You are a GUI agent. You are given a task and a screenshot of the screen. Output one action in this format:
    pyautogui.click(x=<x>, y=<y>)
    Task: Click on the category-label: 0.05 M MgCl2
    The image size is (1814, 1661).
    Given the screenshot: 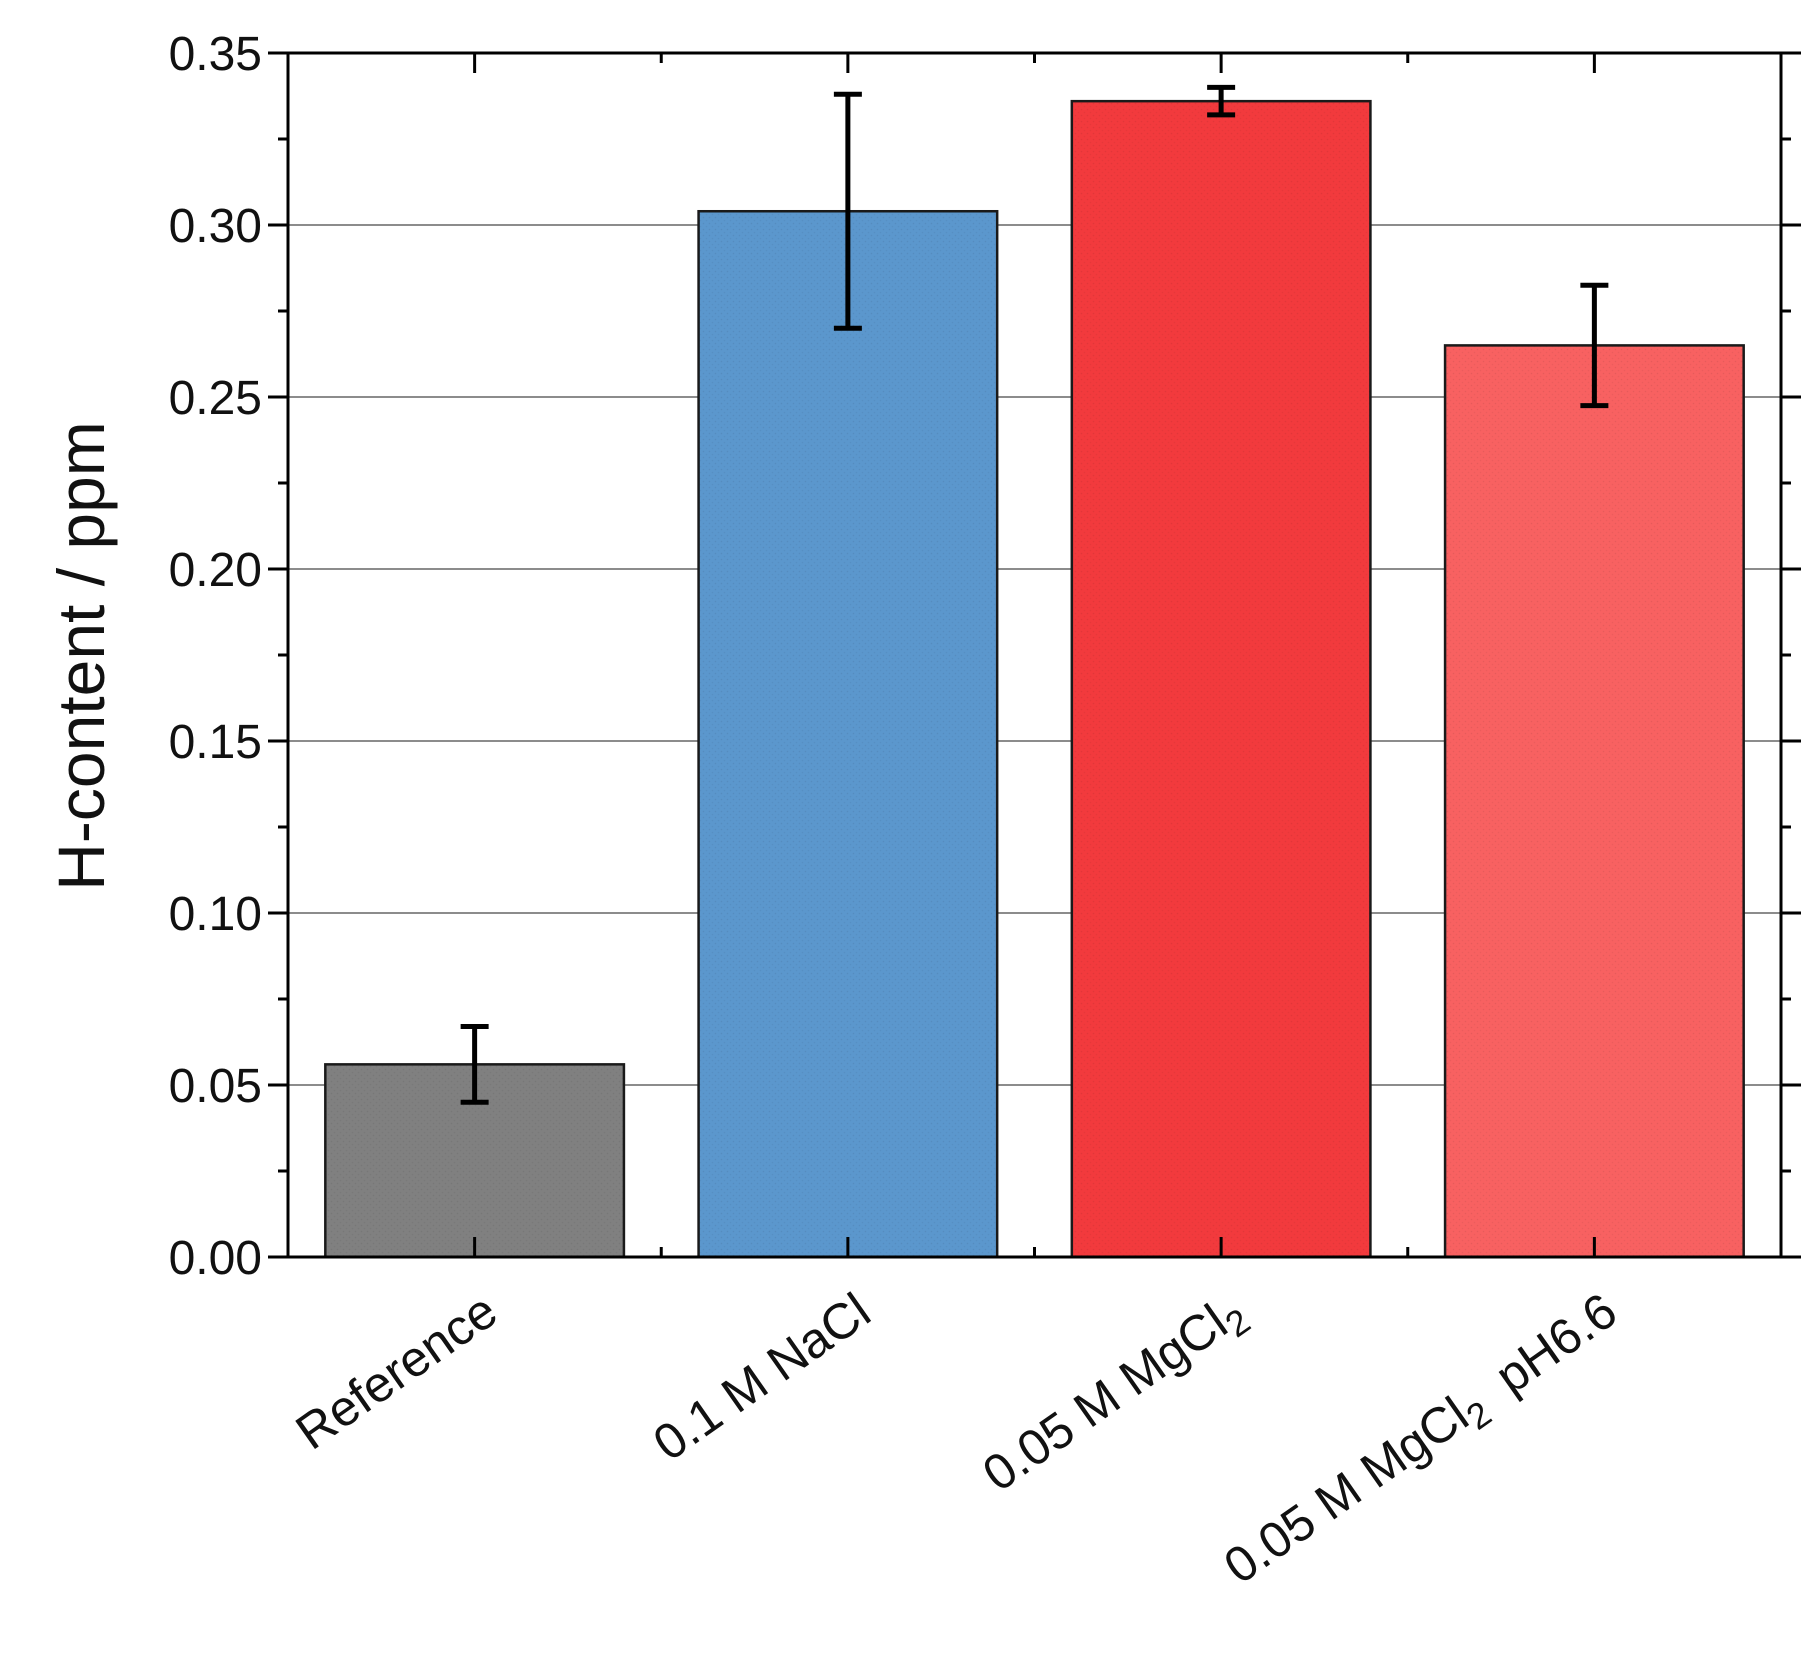 What is the action you would take?
    pyautogui.click(x=1115, y=1395)
    